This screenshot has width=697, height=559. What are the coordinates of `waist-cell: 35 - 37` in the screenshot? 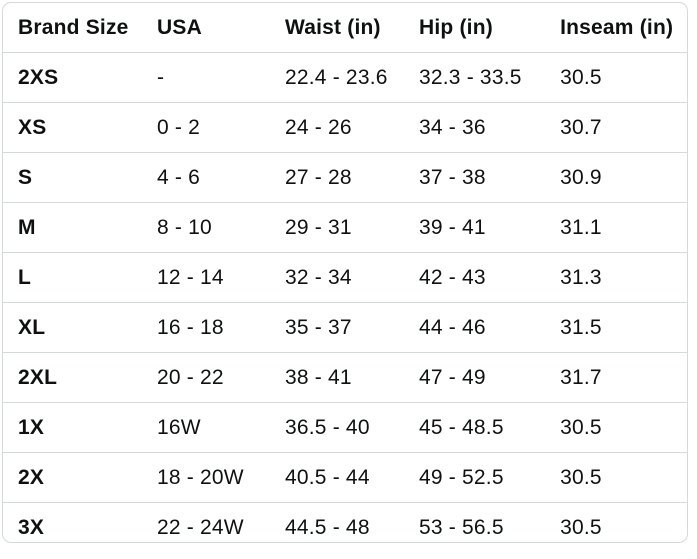 It's located at (343, 327).